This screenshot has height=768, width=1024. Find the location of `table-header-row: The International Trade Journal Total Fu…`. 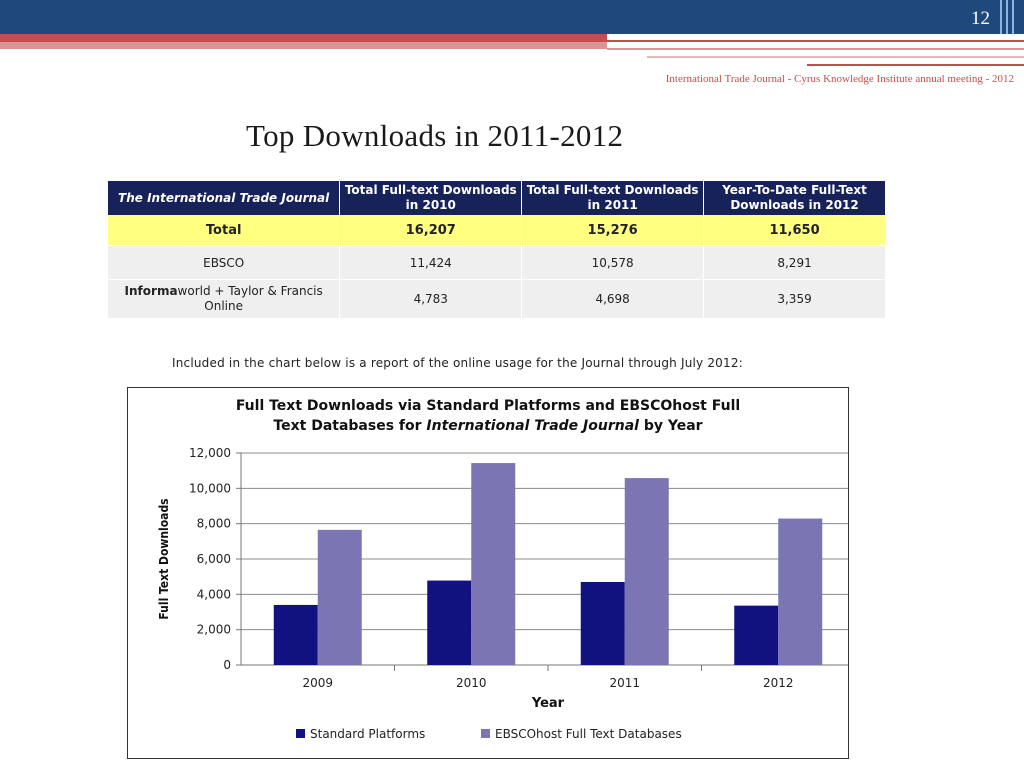

table-header-row: The International Trade Journal Total Fu… is located at coordinates (497, 198).